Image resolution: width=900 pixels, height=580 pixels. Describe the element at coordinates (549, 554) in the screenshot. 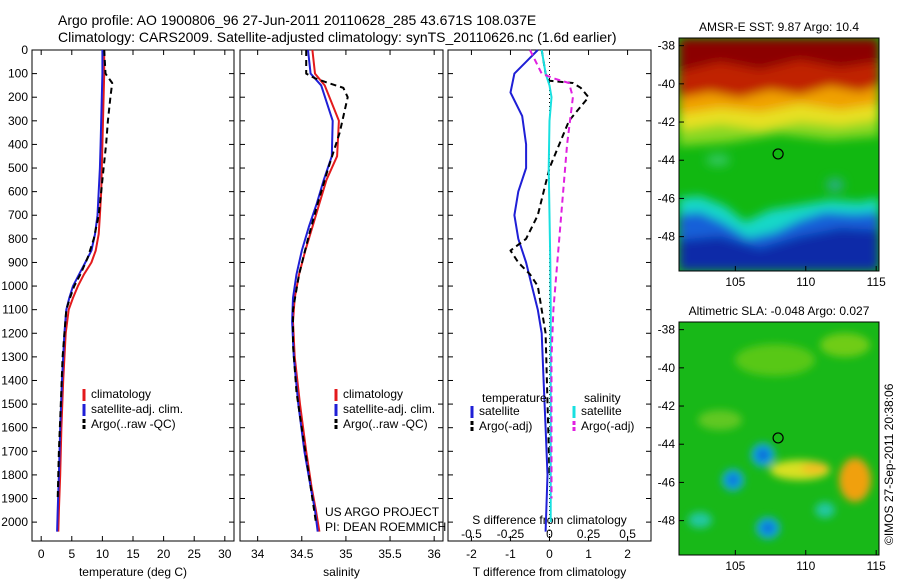

I see `difference-xtick-label: 0` at that location.